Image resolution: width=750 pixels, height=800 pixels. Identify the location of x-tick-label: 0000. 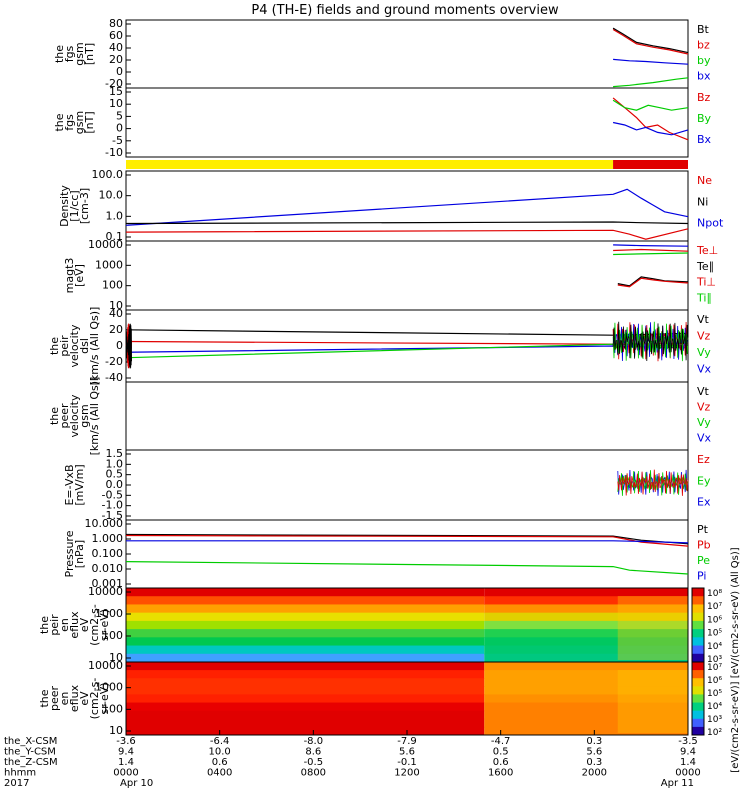
(687, 773).